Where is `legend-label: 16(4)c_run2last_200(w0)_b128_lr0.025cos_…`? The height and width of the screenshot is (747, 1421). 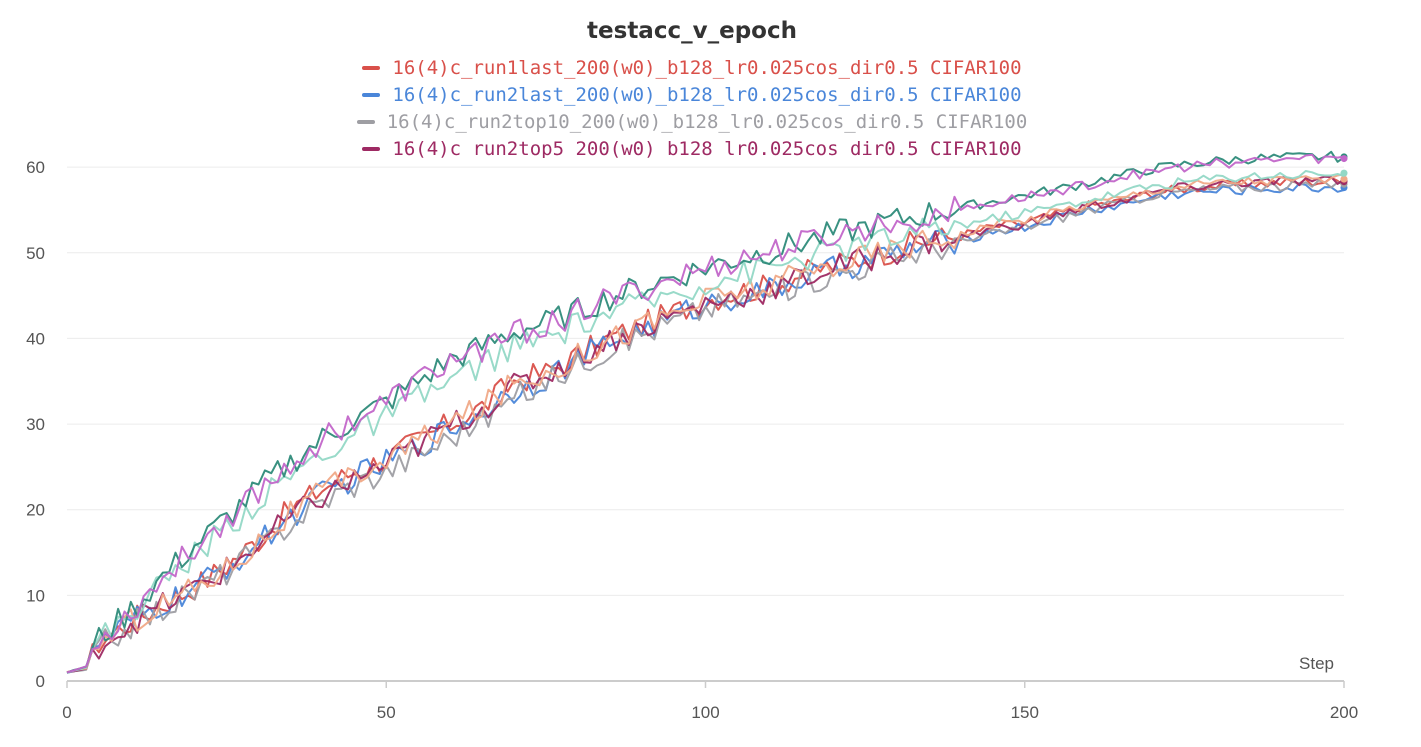
legend-label: 16(4)c_run2last_200(w0)_b128_lr0.025cos_… is located at coordinates (707, 94).